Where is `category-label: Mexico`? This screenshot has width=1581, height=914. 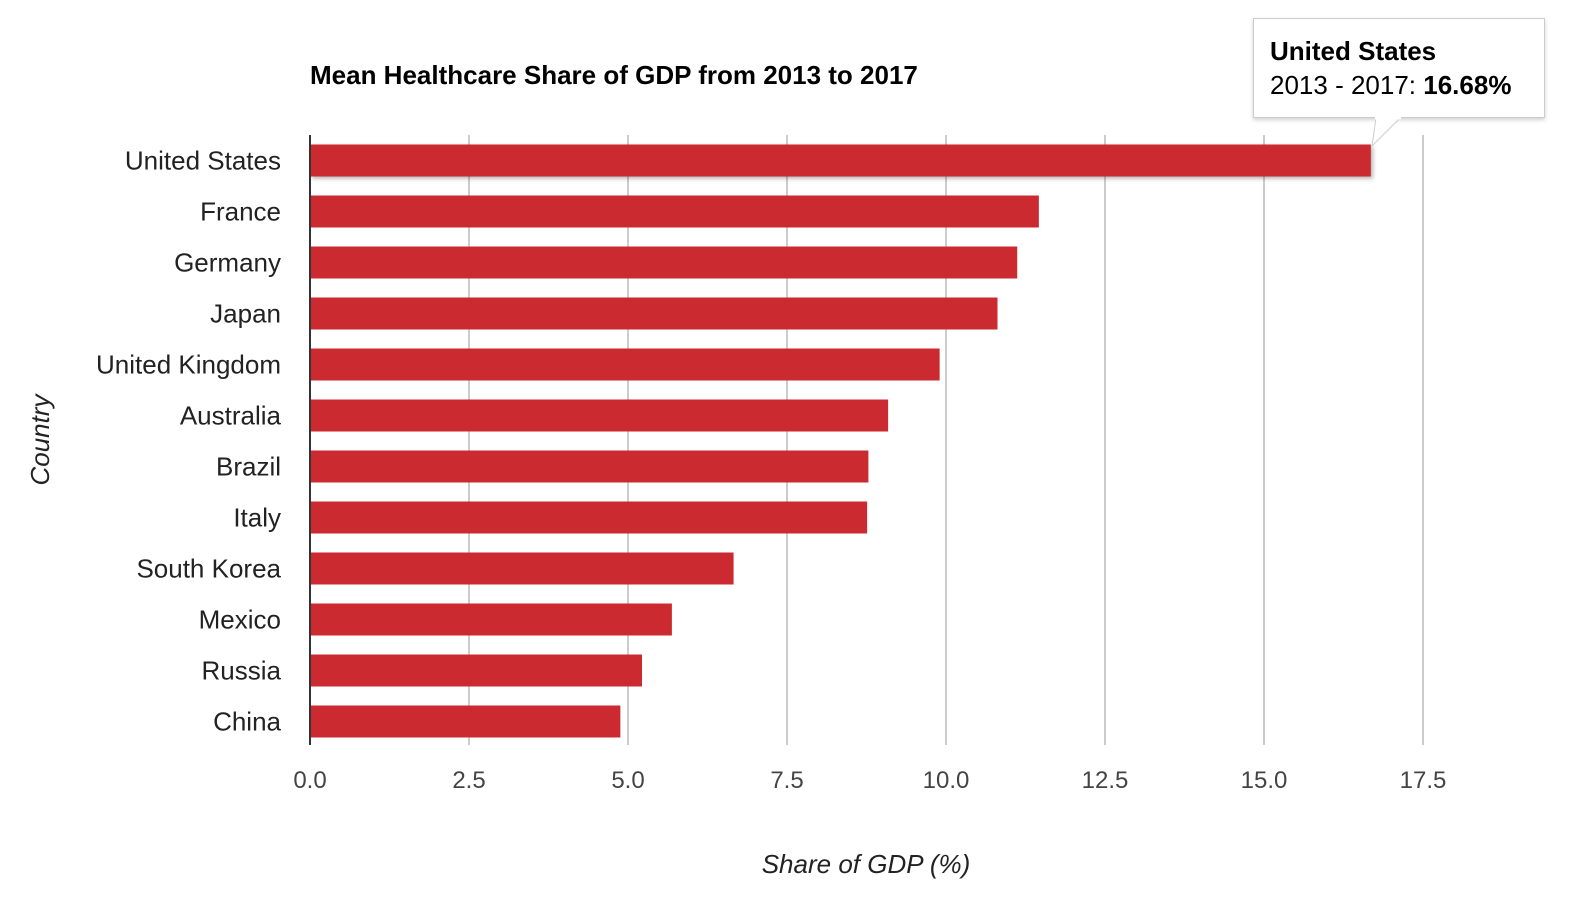
category-label: Mexico is located at coordinates (240, 620).